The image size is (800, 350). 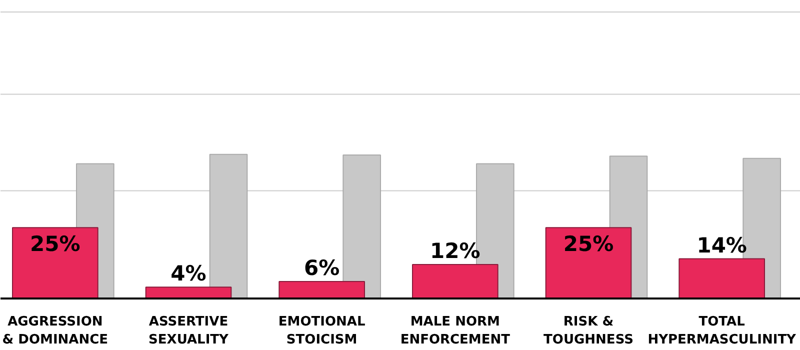 What do you see at coordinates (455, 331) in the screenshot?
I see `x-tick-label: MALE NORM ENFORCEMENT` at bounding box center [455, 331].